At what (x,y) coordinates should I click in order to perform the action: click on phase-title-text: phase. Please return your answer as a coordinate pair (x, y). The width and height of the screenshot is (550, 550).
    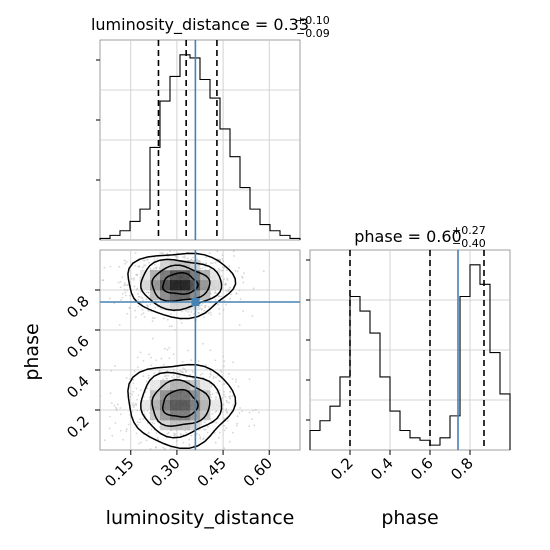
    Looking at the image, I should click on (378, 236).